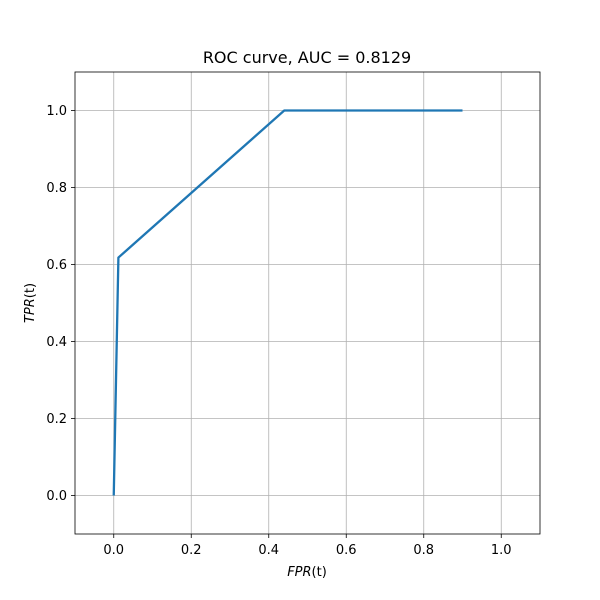 The width and height of the screenshot is (600, 600). What do you see at coordinates (307, 57) in the screenshot?
I see `chart-title: ROC curve, AUC = 0.8129` at bounding box center [307, 57].